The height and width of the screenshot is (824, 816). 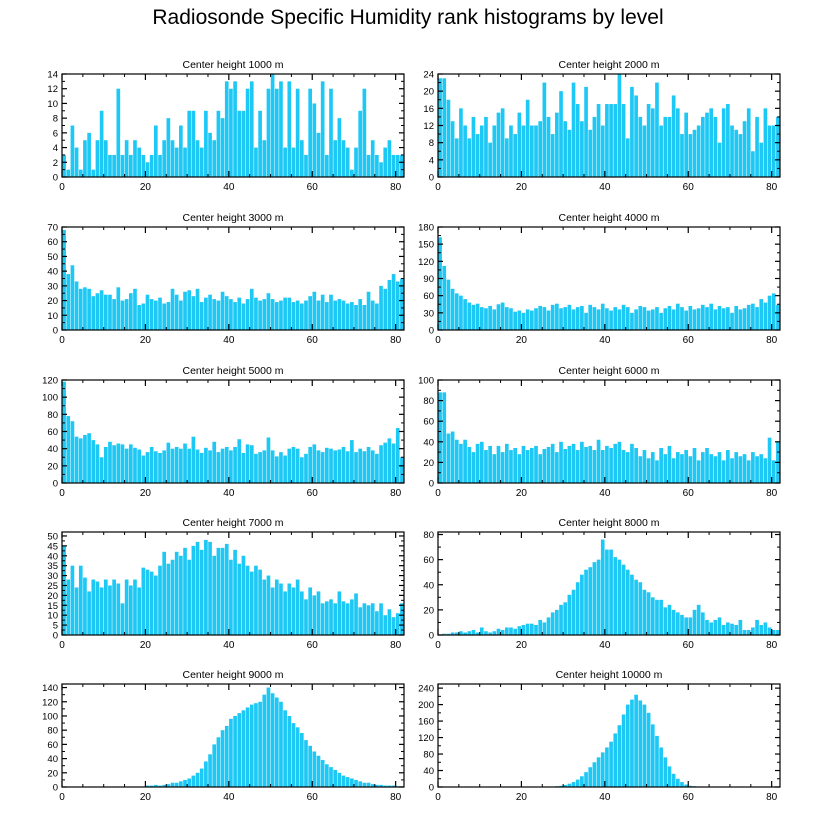 I want to click on panel-frame, so click(x=609, y=583).